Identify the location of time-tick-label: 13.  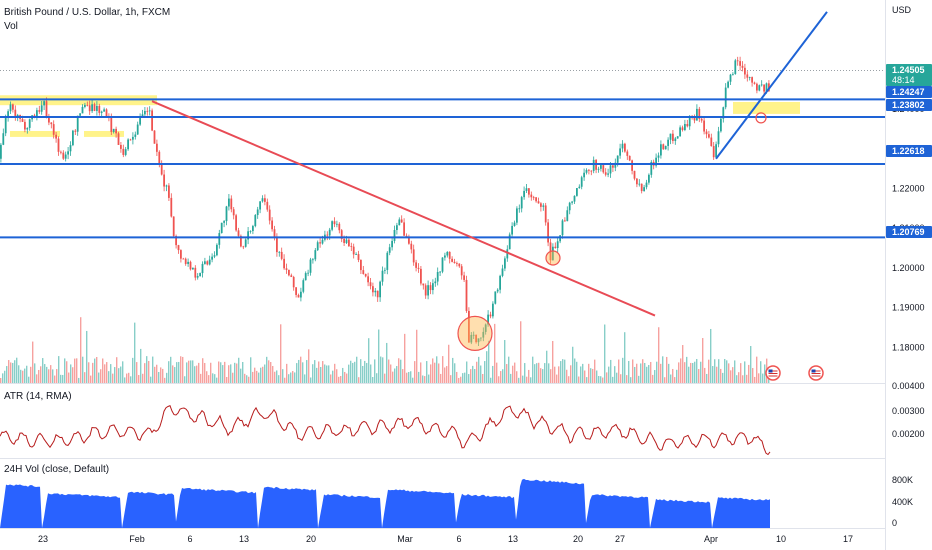
(244, 539).